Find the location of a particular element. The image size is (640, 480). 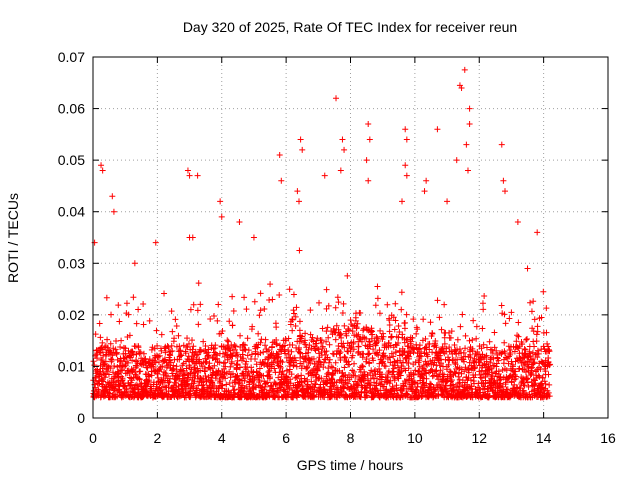

x-tick-label: 4 is located at coordinates (222, 438).